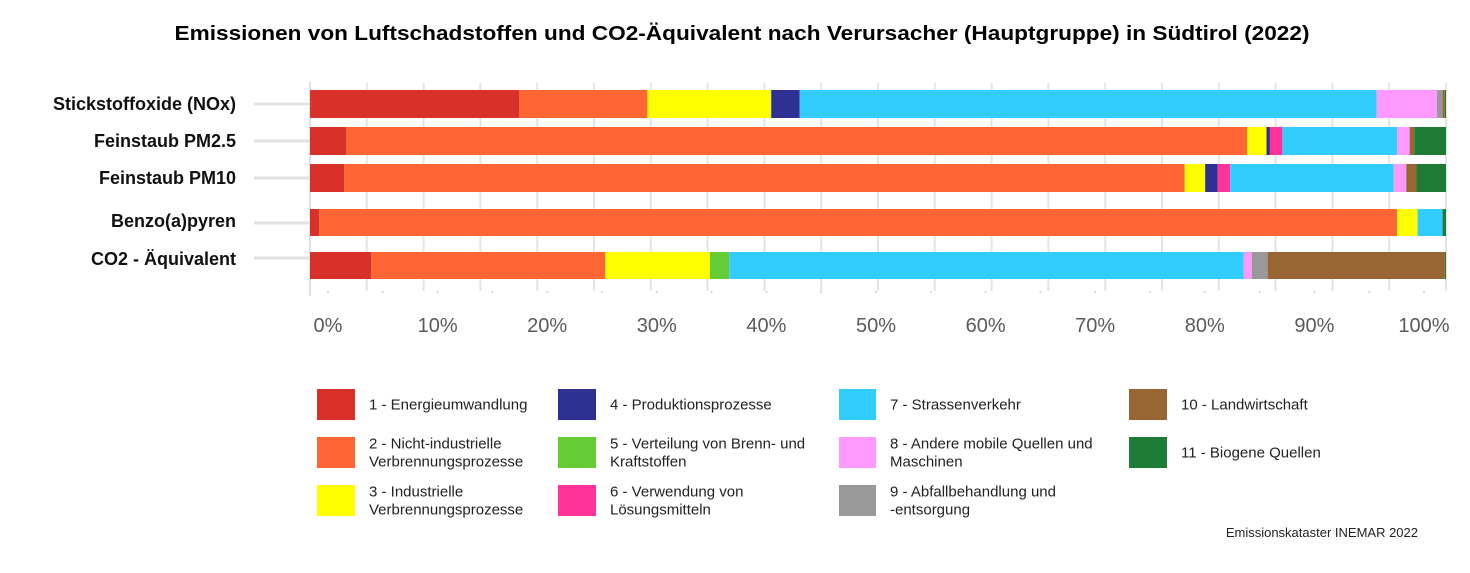 The width and height of the screenshot is (1470, 573). What do you see at coordinates (165, 141) in the screenshot?
I see `y-tick-label: Feinstaub PM2.5` at bounding box center [165, 141].